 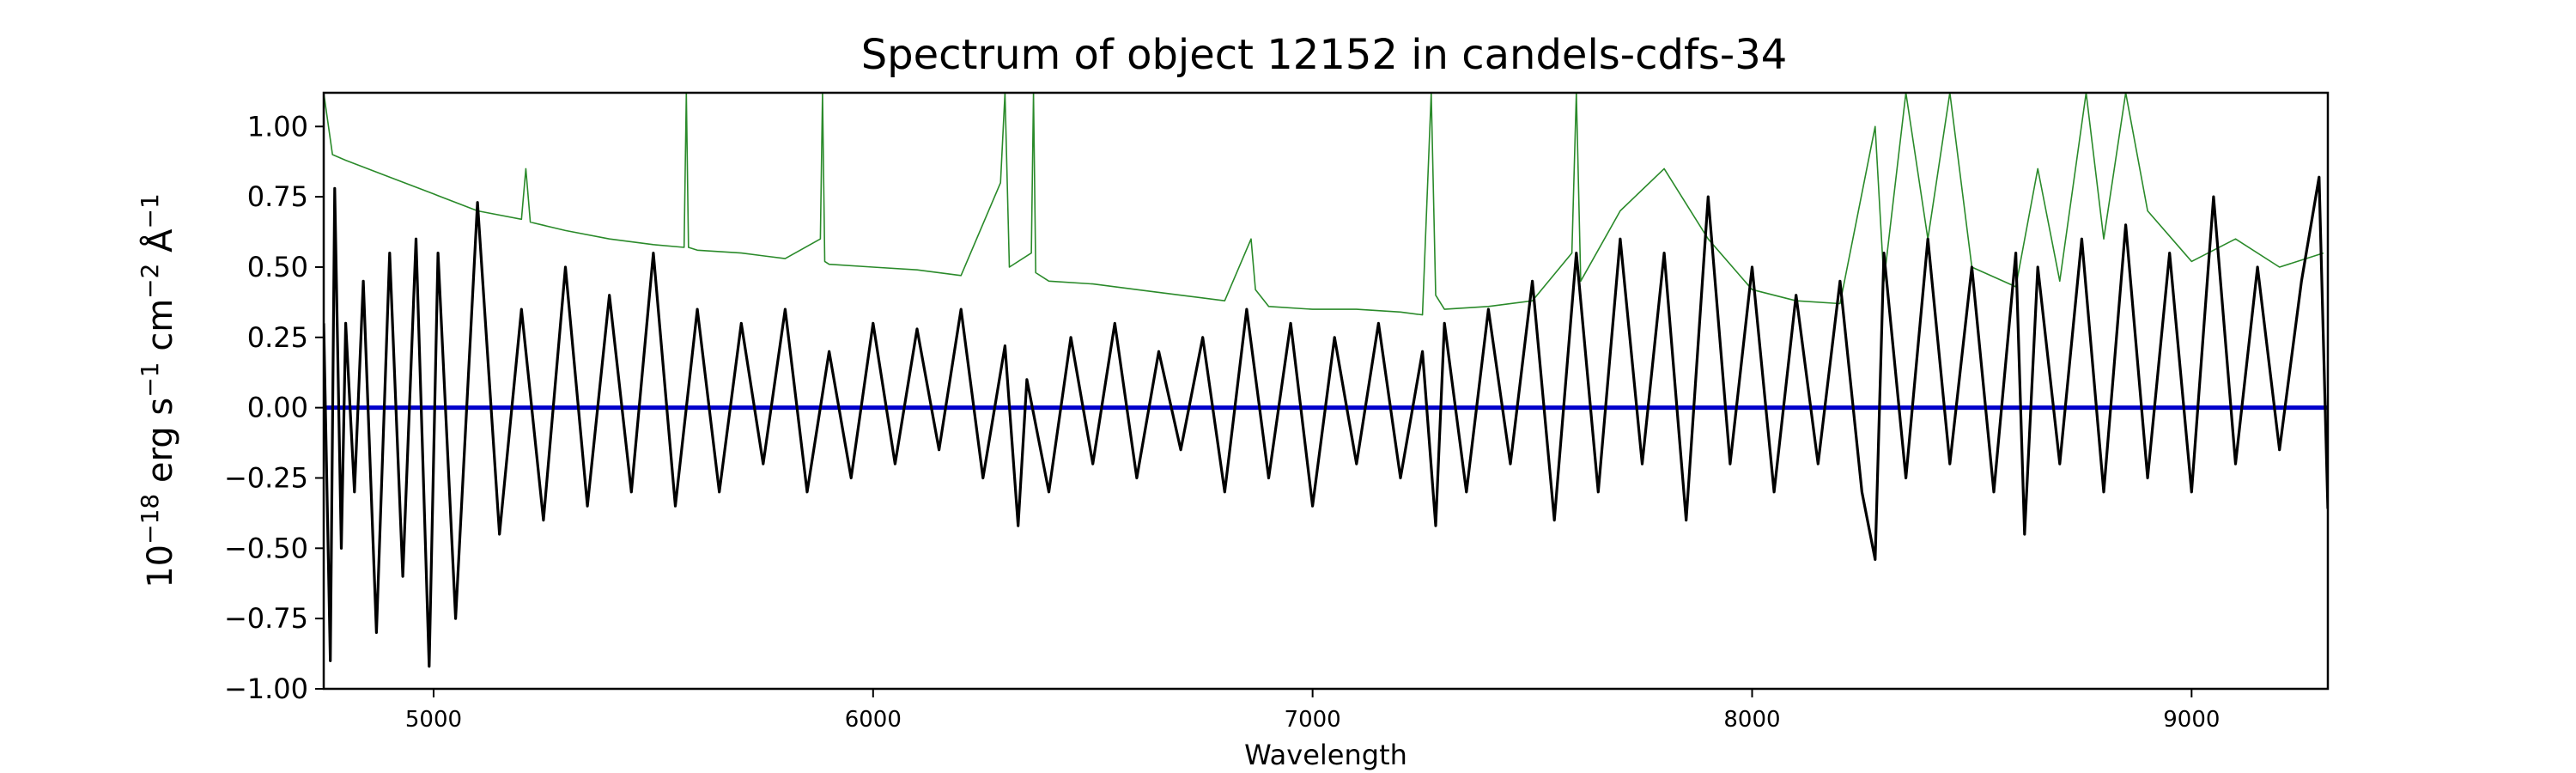 What do you see at coordinates (160, 330) in the screenshot?
I see `y-axis-label-part: cm` at bounding box center [160, 330].